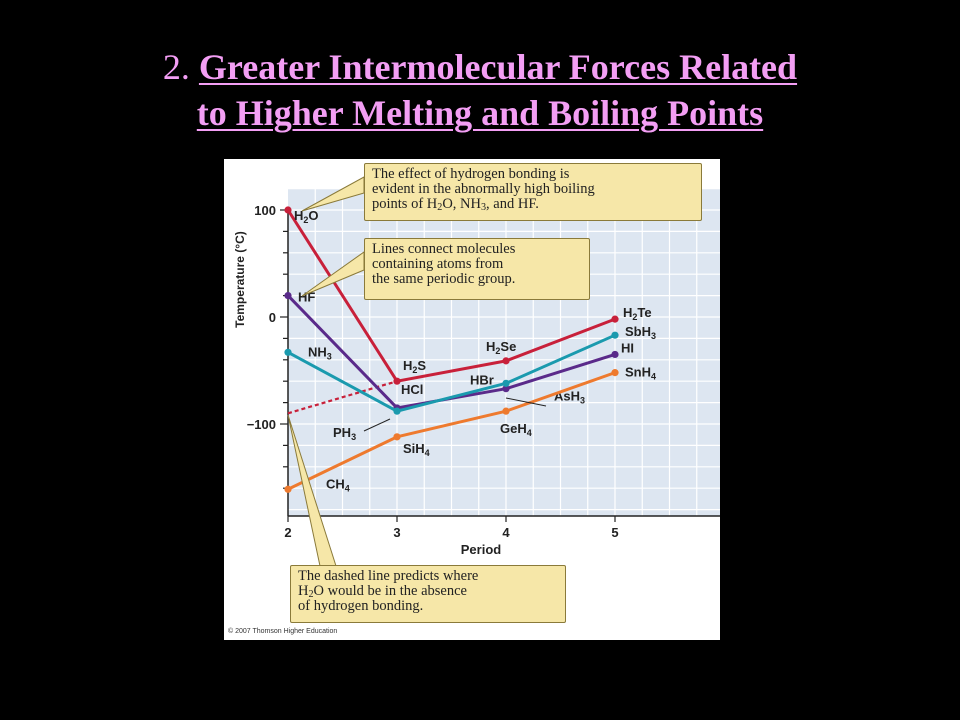  Describe the element at coordinates (614, 532) in the screenshot. I see `x-tick-label: 5` at that location.